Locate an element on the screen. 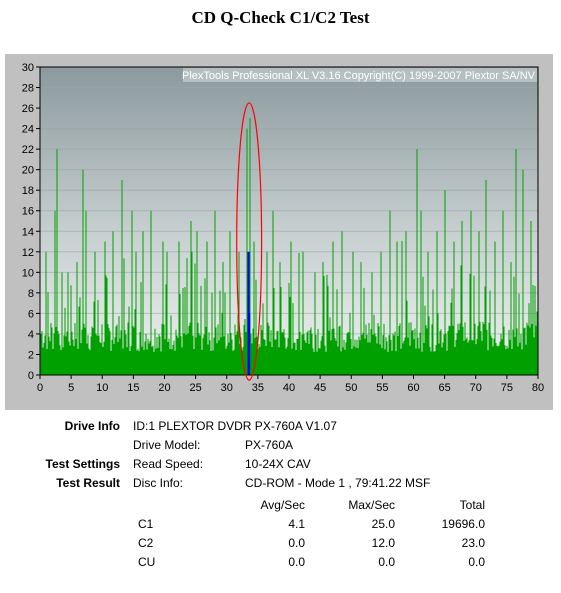 The width and height of the screenshot is (561, 593). x-tick-label: 15 is located at coordinates (133, 388).